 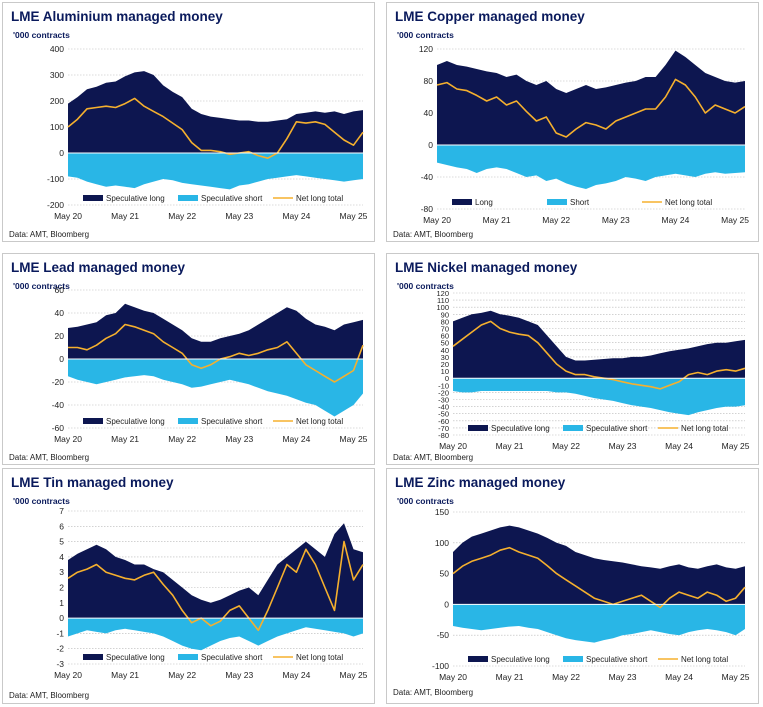 I want to click on y-tick-label: -10, so click(x=443, y=385).